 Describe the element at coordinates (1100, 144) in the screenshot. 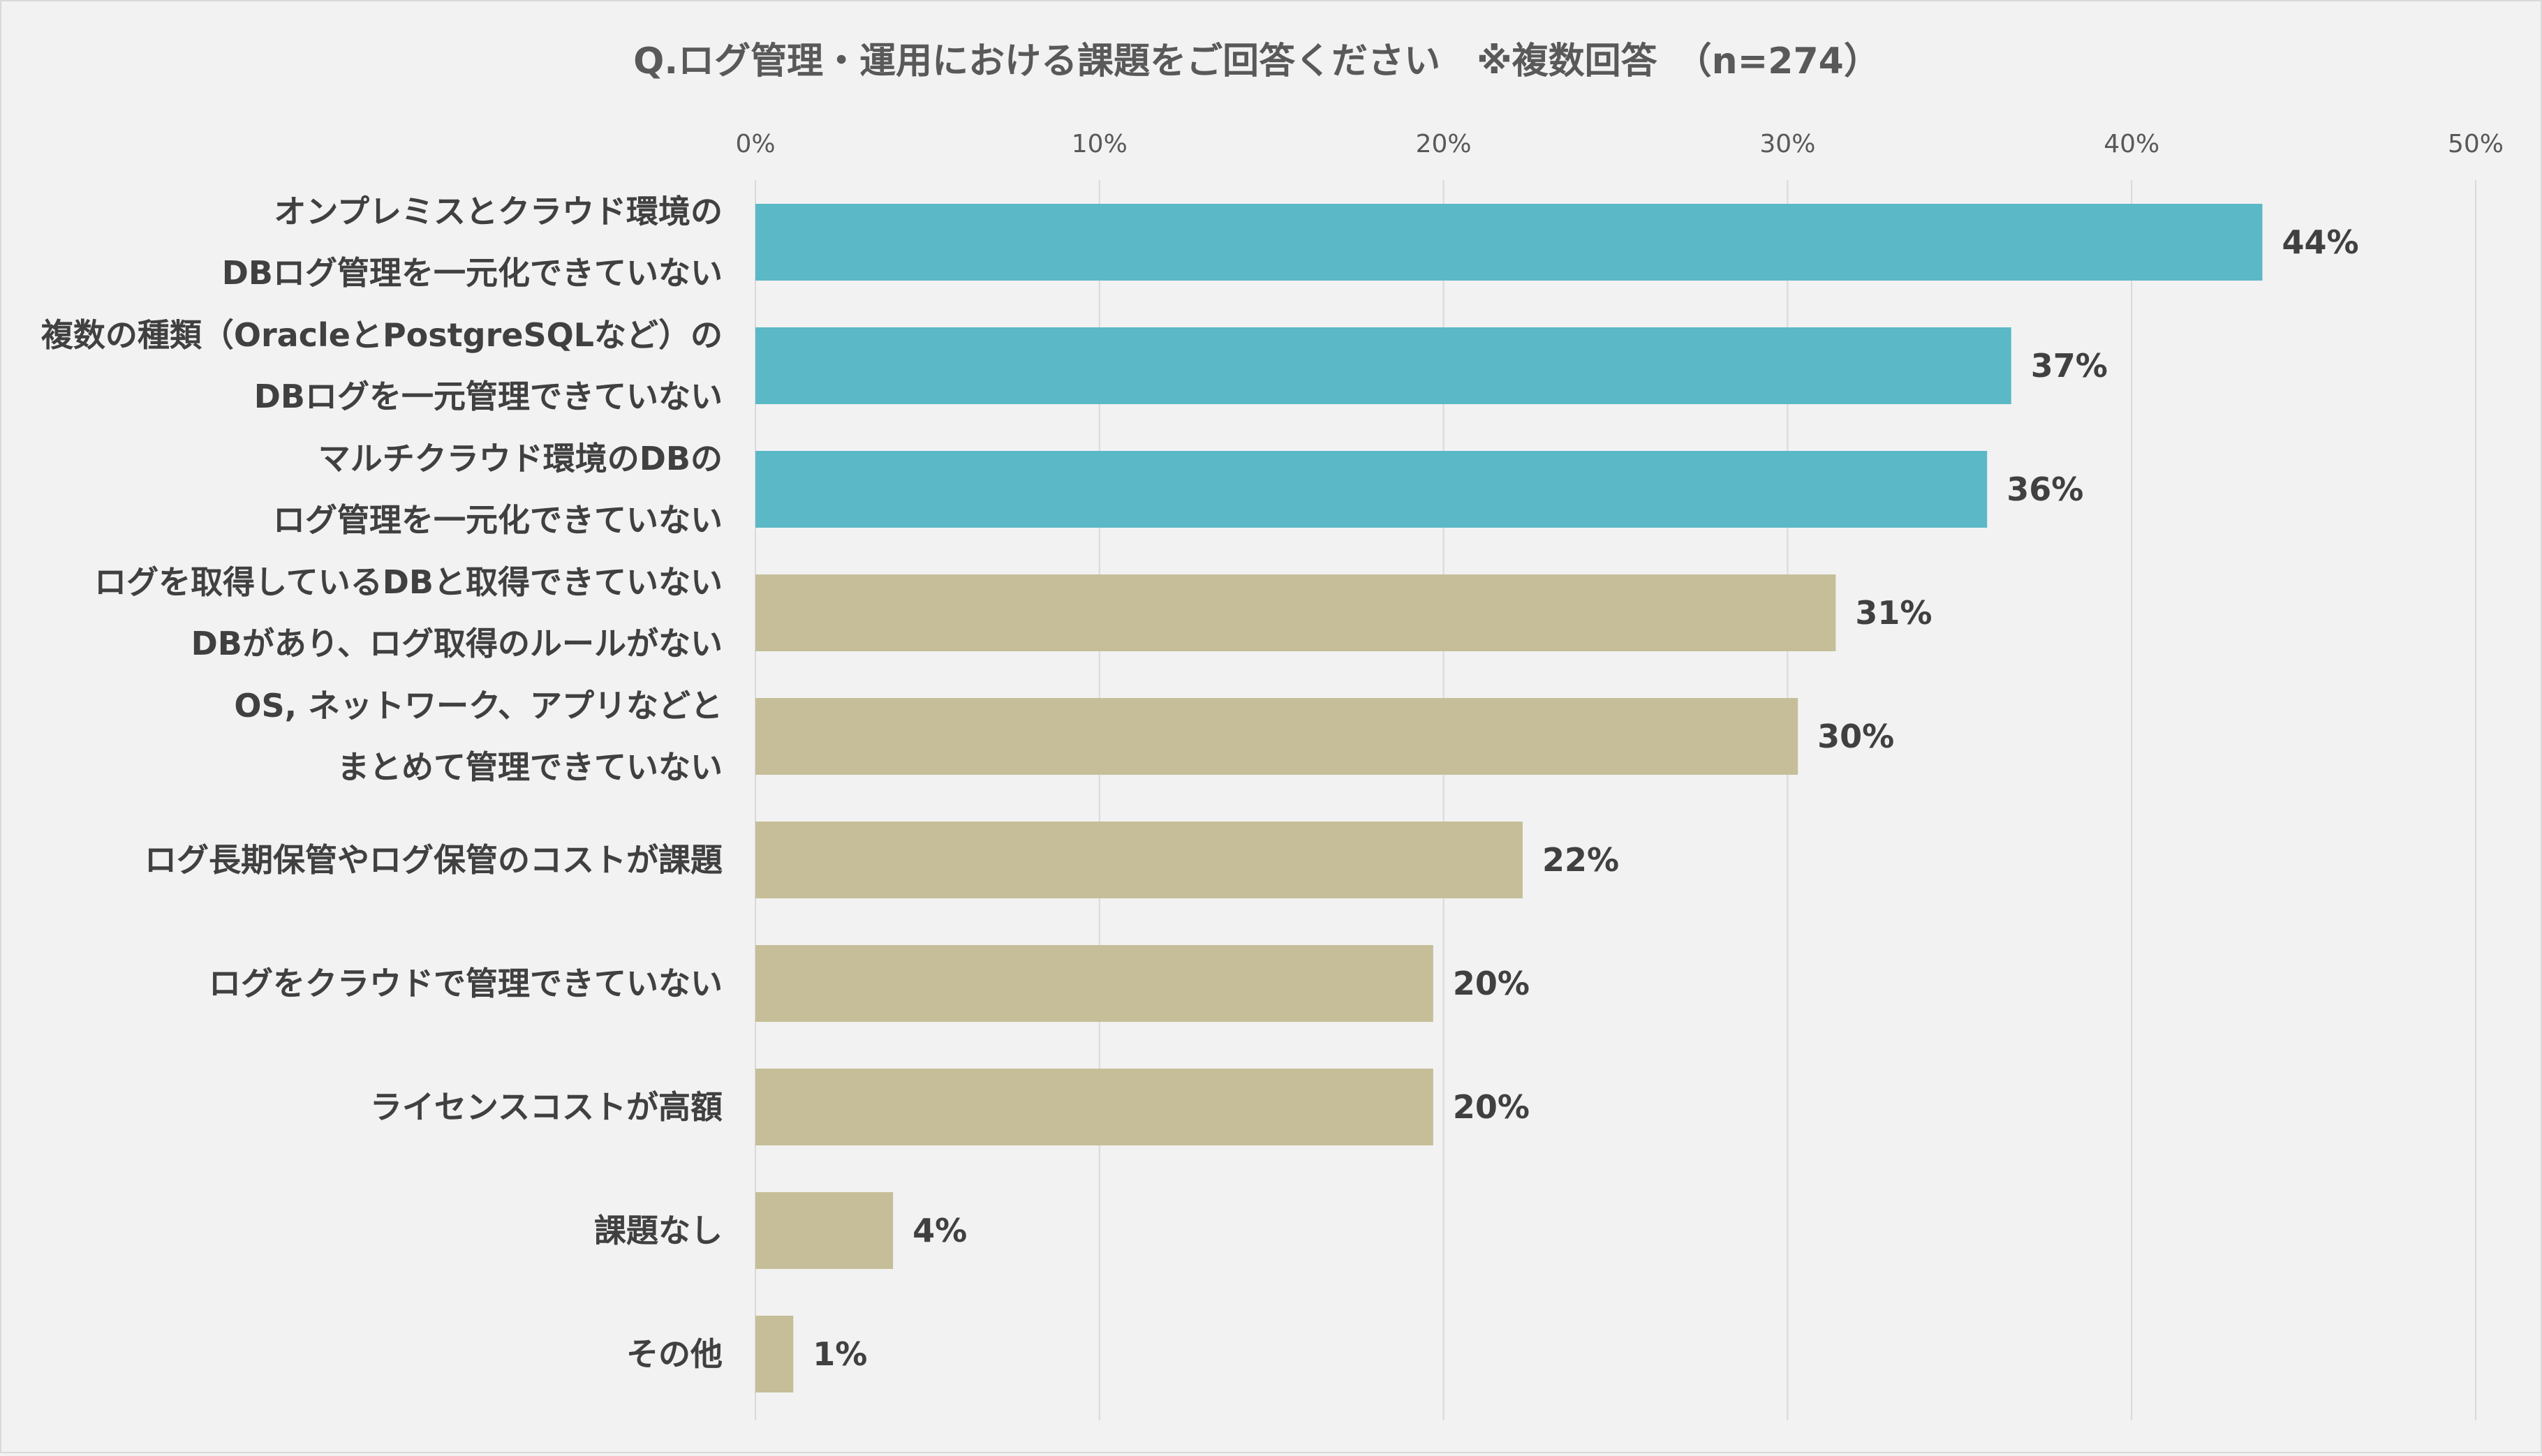

I see `x-tick-label: 10%` at that location.